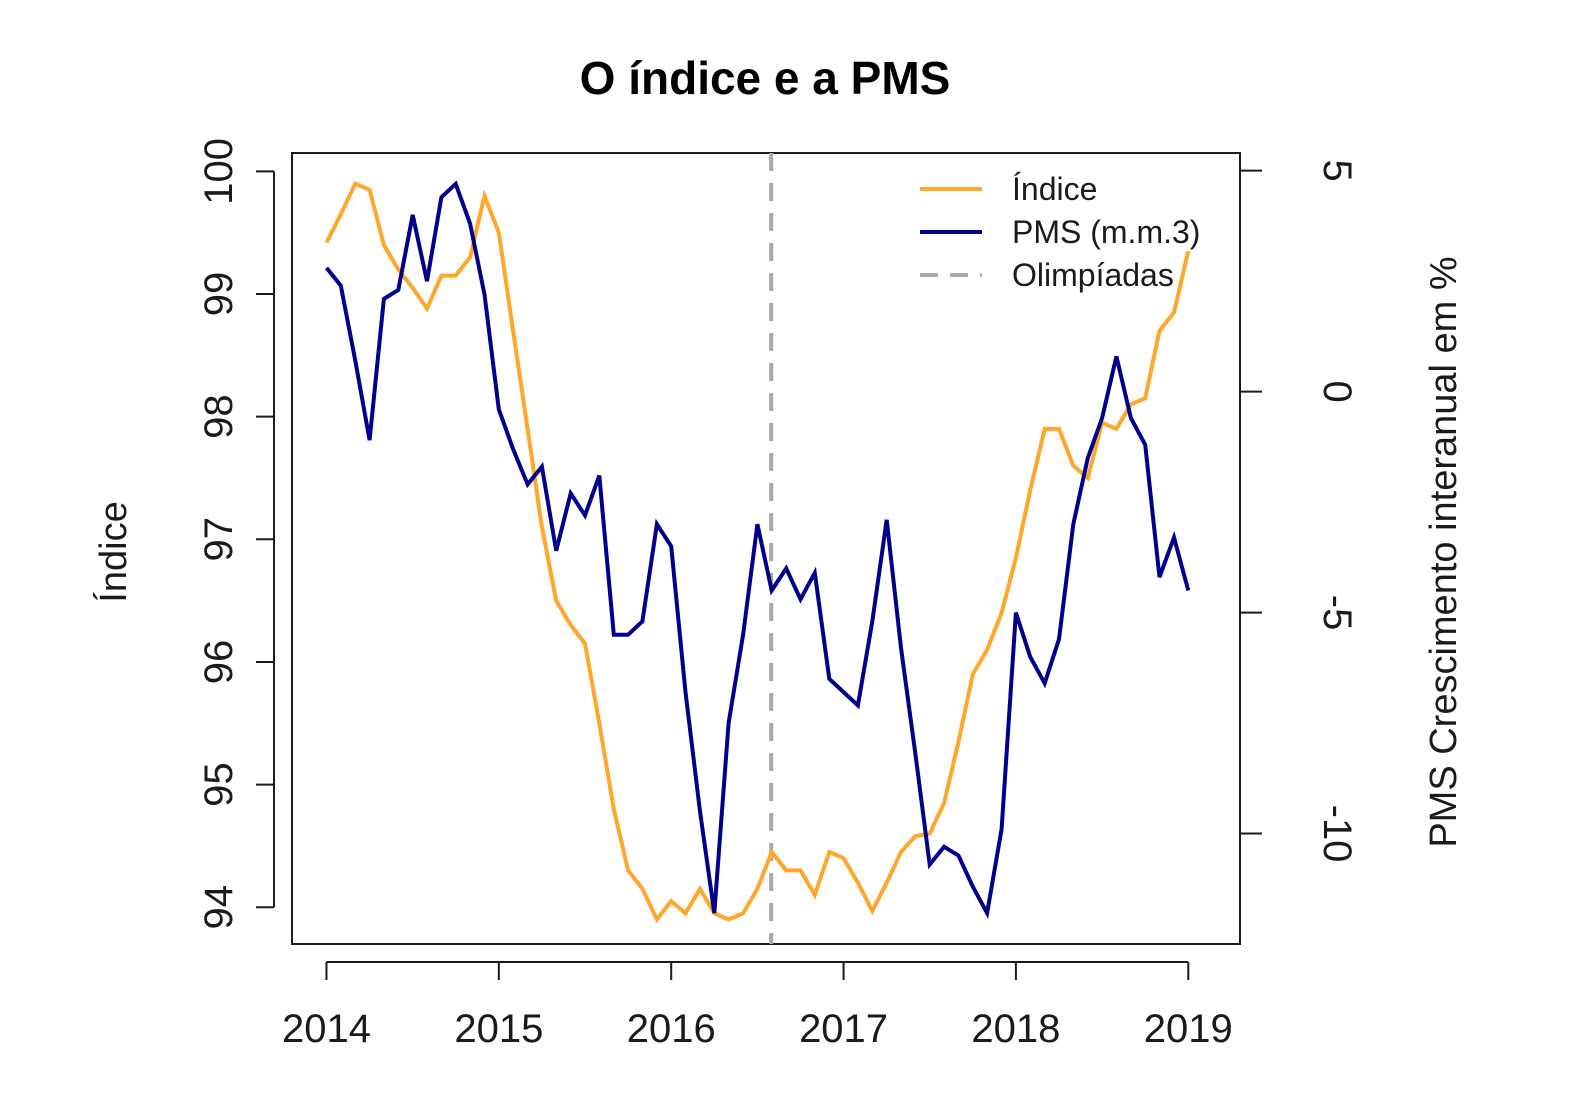  What do you see at coordinates (671, 1029) in the screenshot?
I see `x-tick-label-2016: 2016` at bounding box center [671, 1029].